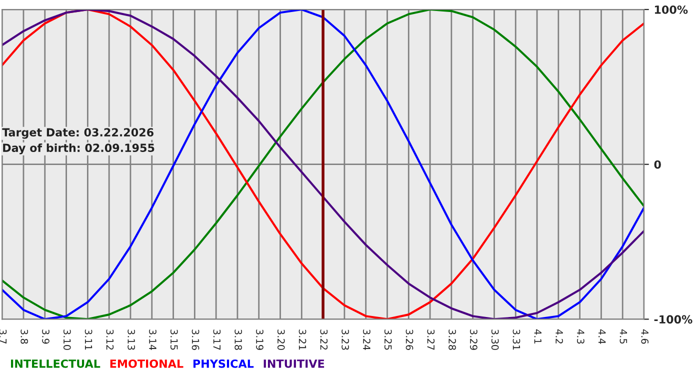  What do you see at coordinates (223, 363) in the screenshot?
I see `text: PHYSICAL` at bounding box center [223, 363].